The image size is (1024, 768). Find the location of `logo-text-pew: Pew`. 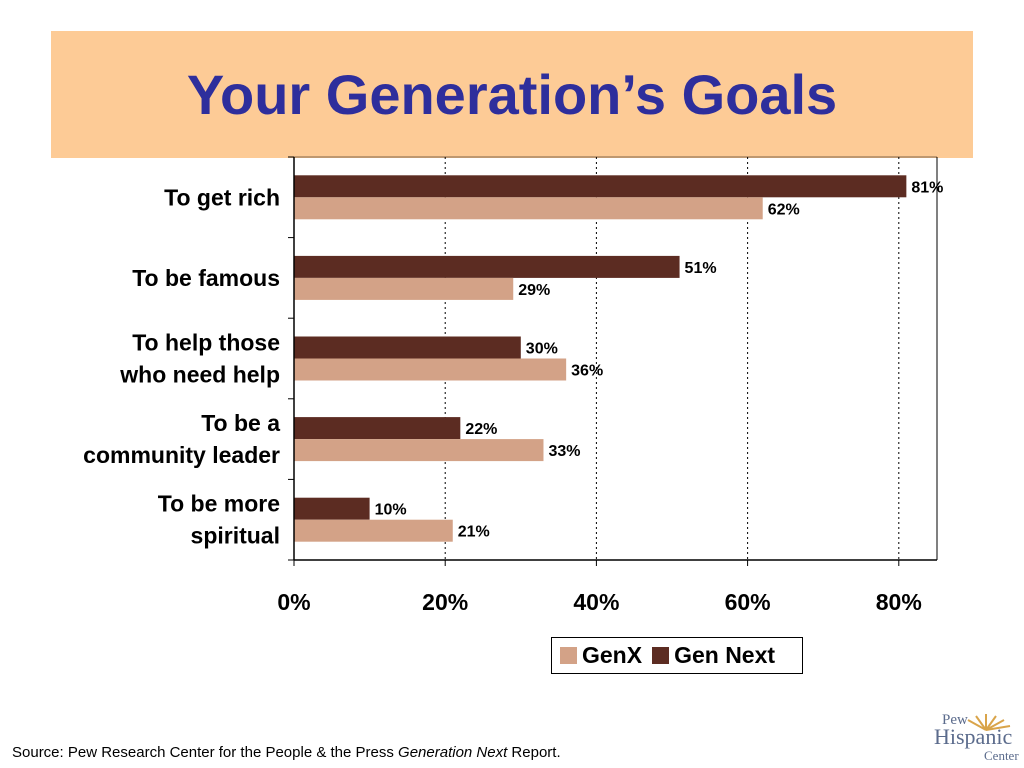

logo-text-pew: Pew is located at coordinates (955, 720).